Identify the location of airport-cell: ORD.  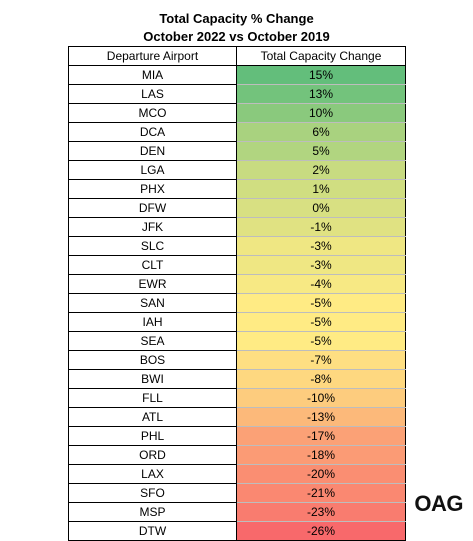
(152, 455).